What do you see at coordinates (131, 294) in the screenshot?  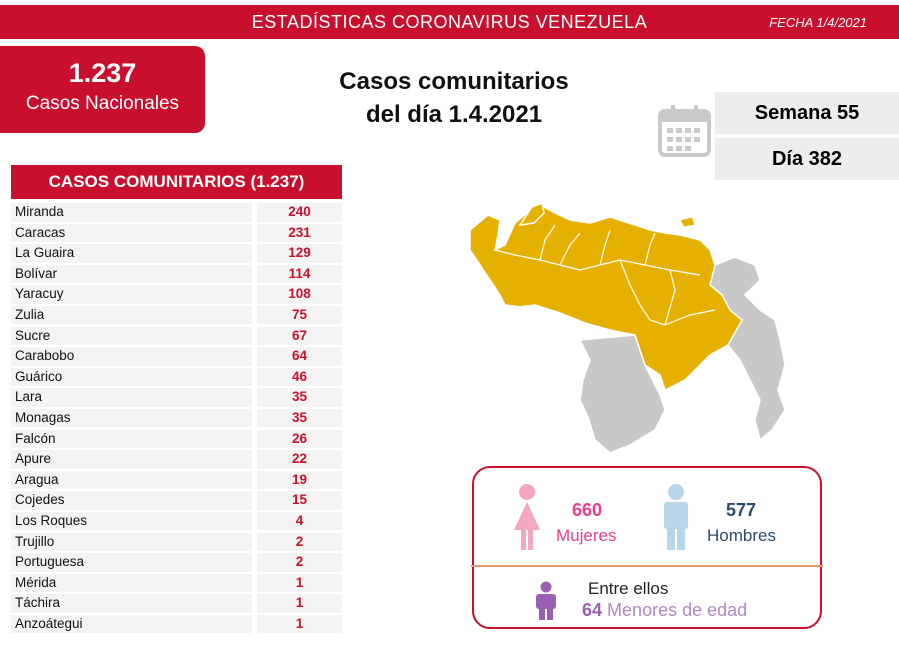 I see `state-name: Yaracuy` at bounding box center [131, 294].